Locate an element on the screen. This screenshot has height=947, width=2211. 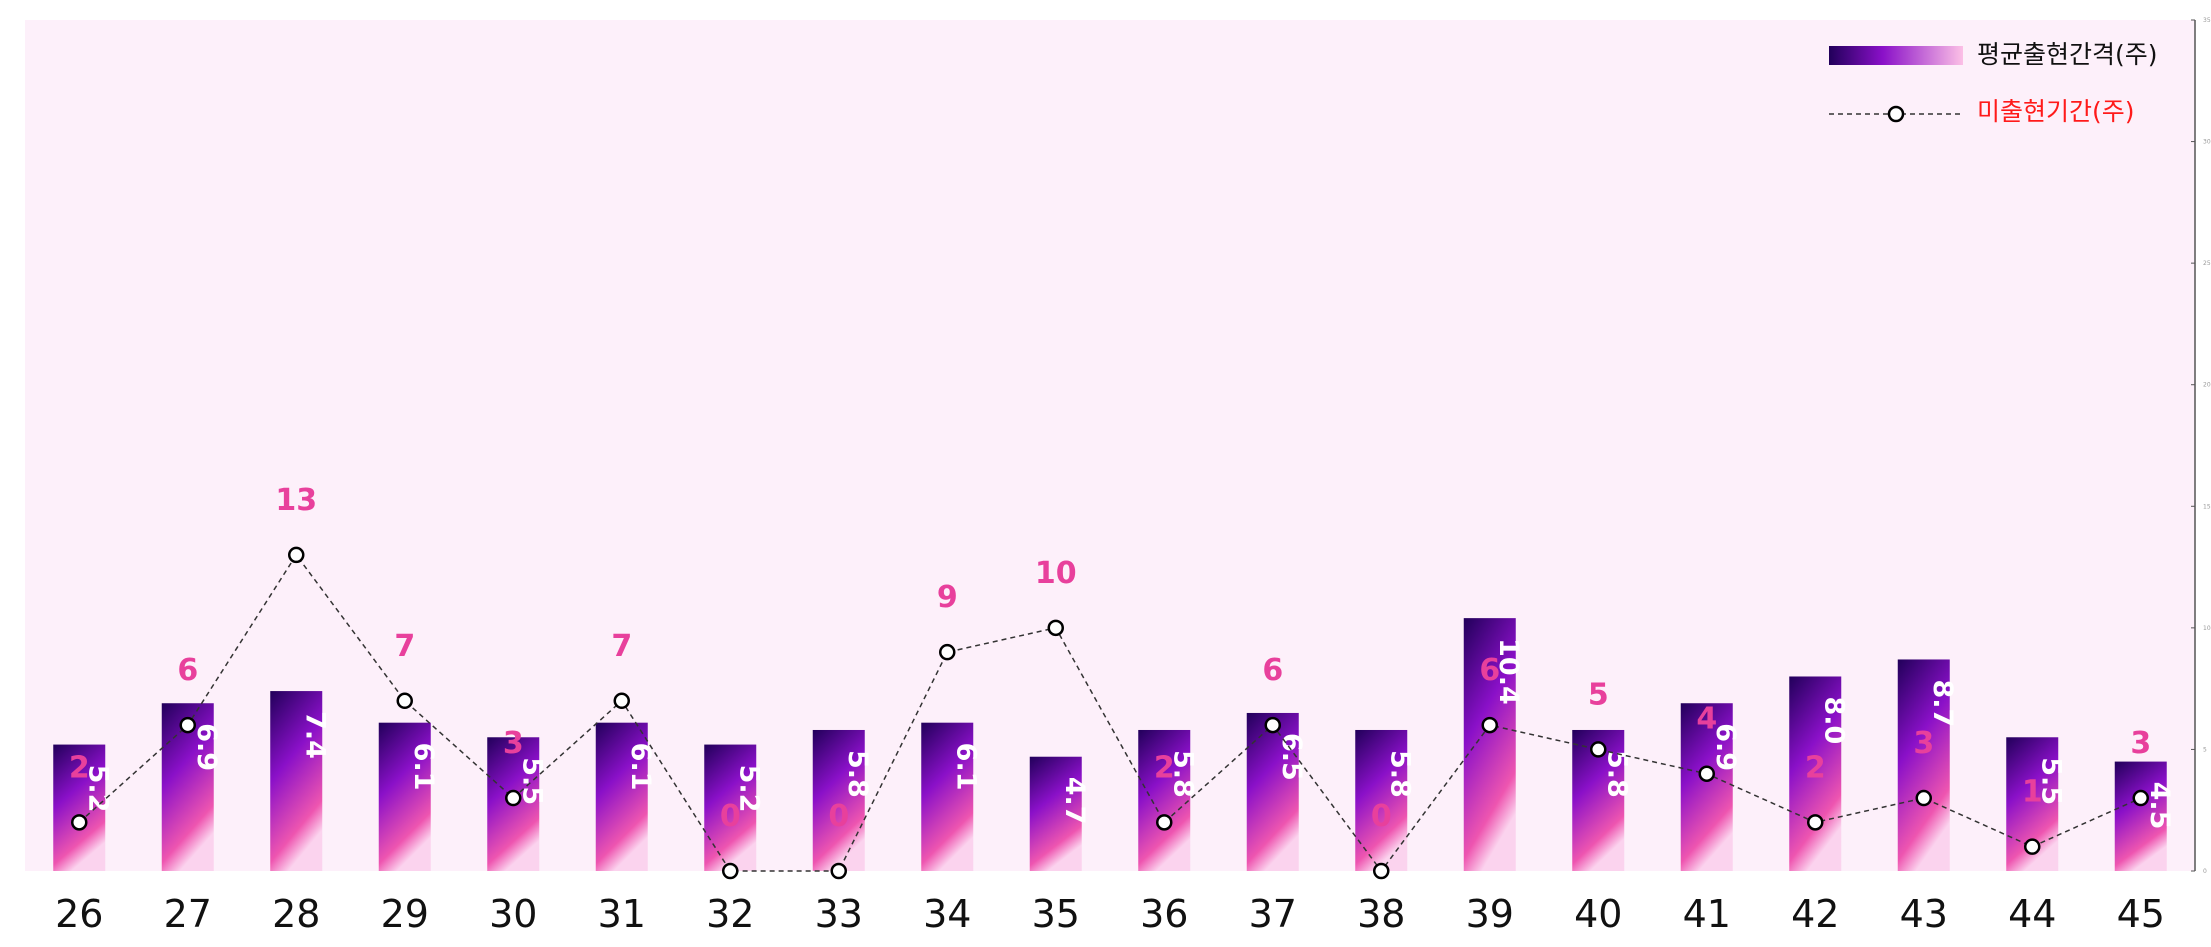
x-tick-label: 41 is located at coordinates (1707, 914).